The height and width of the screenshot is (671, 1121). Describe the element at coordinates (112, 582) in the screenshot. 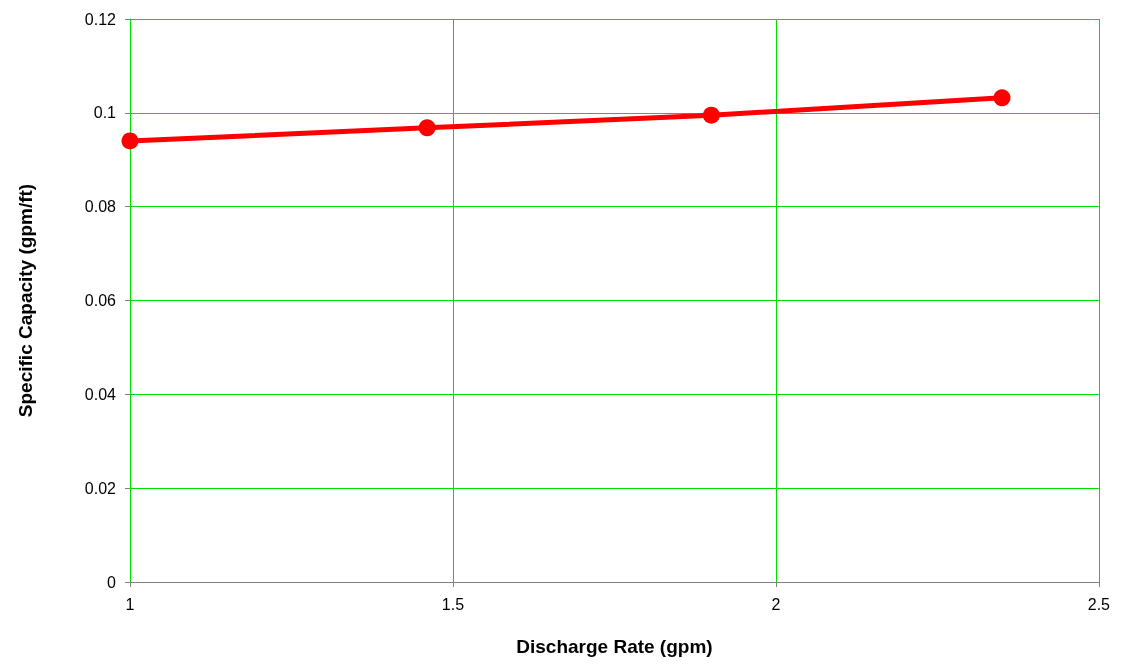

I see `y-tick-label: 0` at that location.